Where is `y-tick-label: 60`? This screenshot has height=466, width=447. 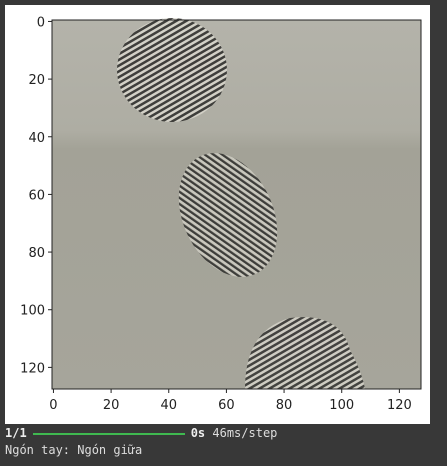 y-tick-label: 60 is located at coordinates (36, 195).